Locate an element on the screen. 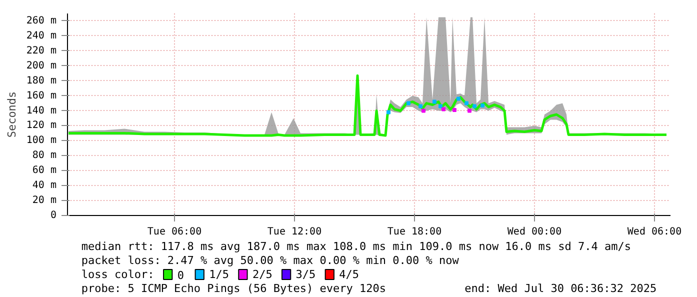  y-tick-label: 40 m is located at coordinates (44, 186).